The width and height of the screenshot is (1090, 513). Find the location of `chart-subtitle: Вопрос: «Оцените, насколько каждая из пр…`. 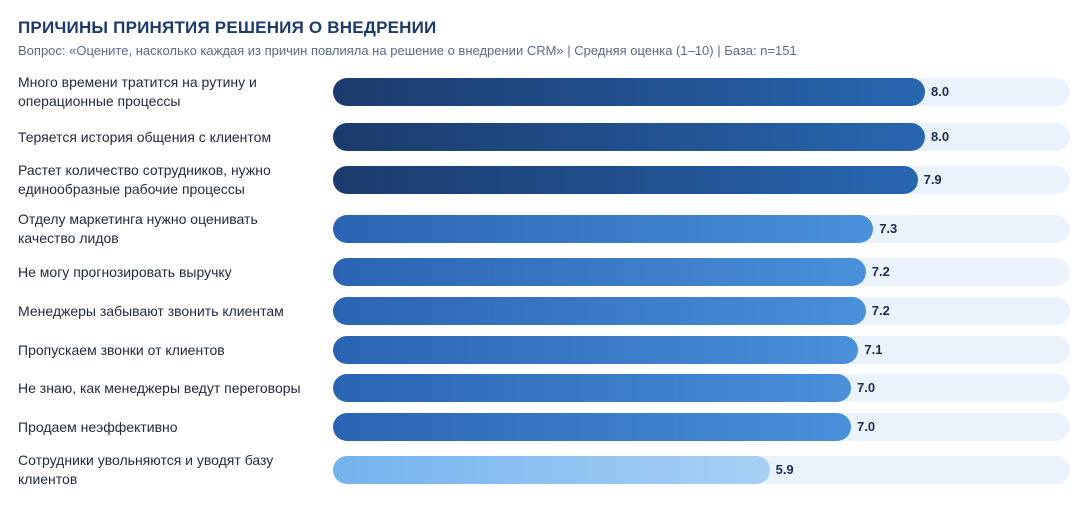

chart-subtitle: Вопрос: «Оцените, насколько каждая из пр… is located at coordinates (407, 50).